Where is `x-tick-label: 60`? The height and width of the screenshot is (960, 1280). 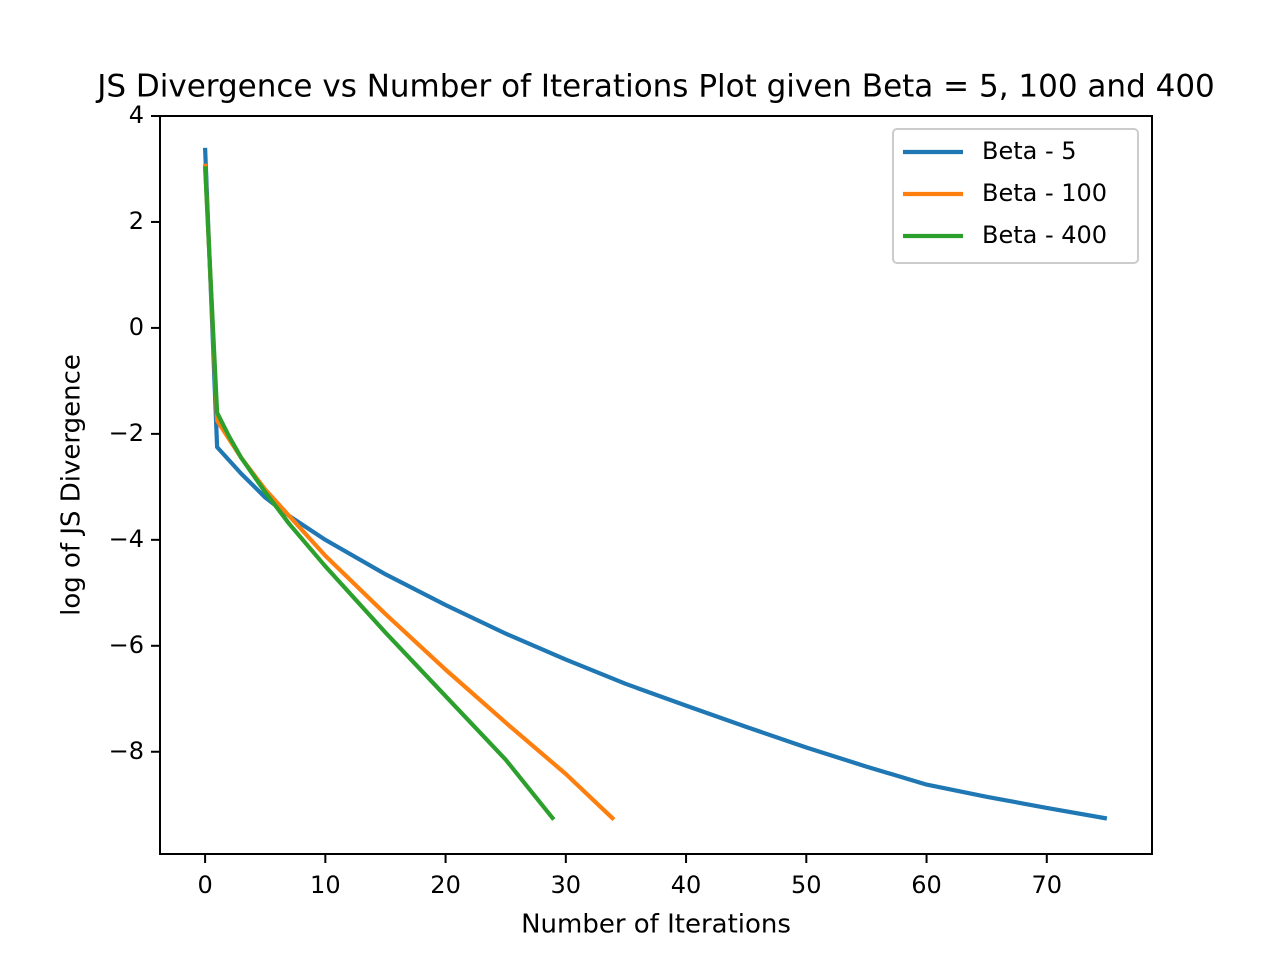
x-tick-label: 60 is located at coordinates (926, 885).